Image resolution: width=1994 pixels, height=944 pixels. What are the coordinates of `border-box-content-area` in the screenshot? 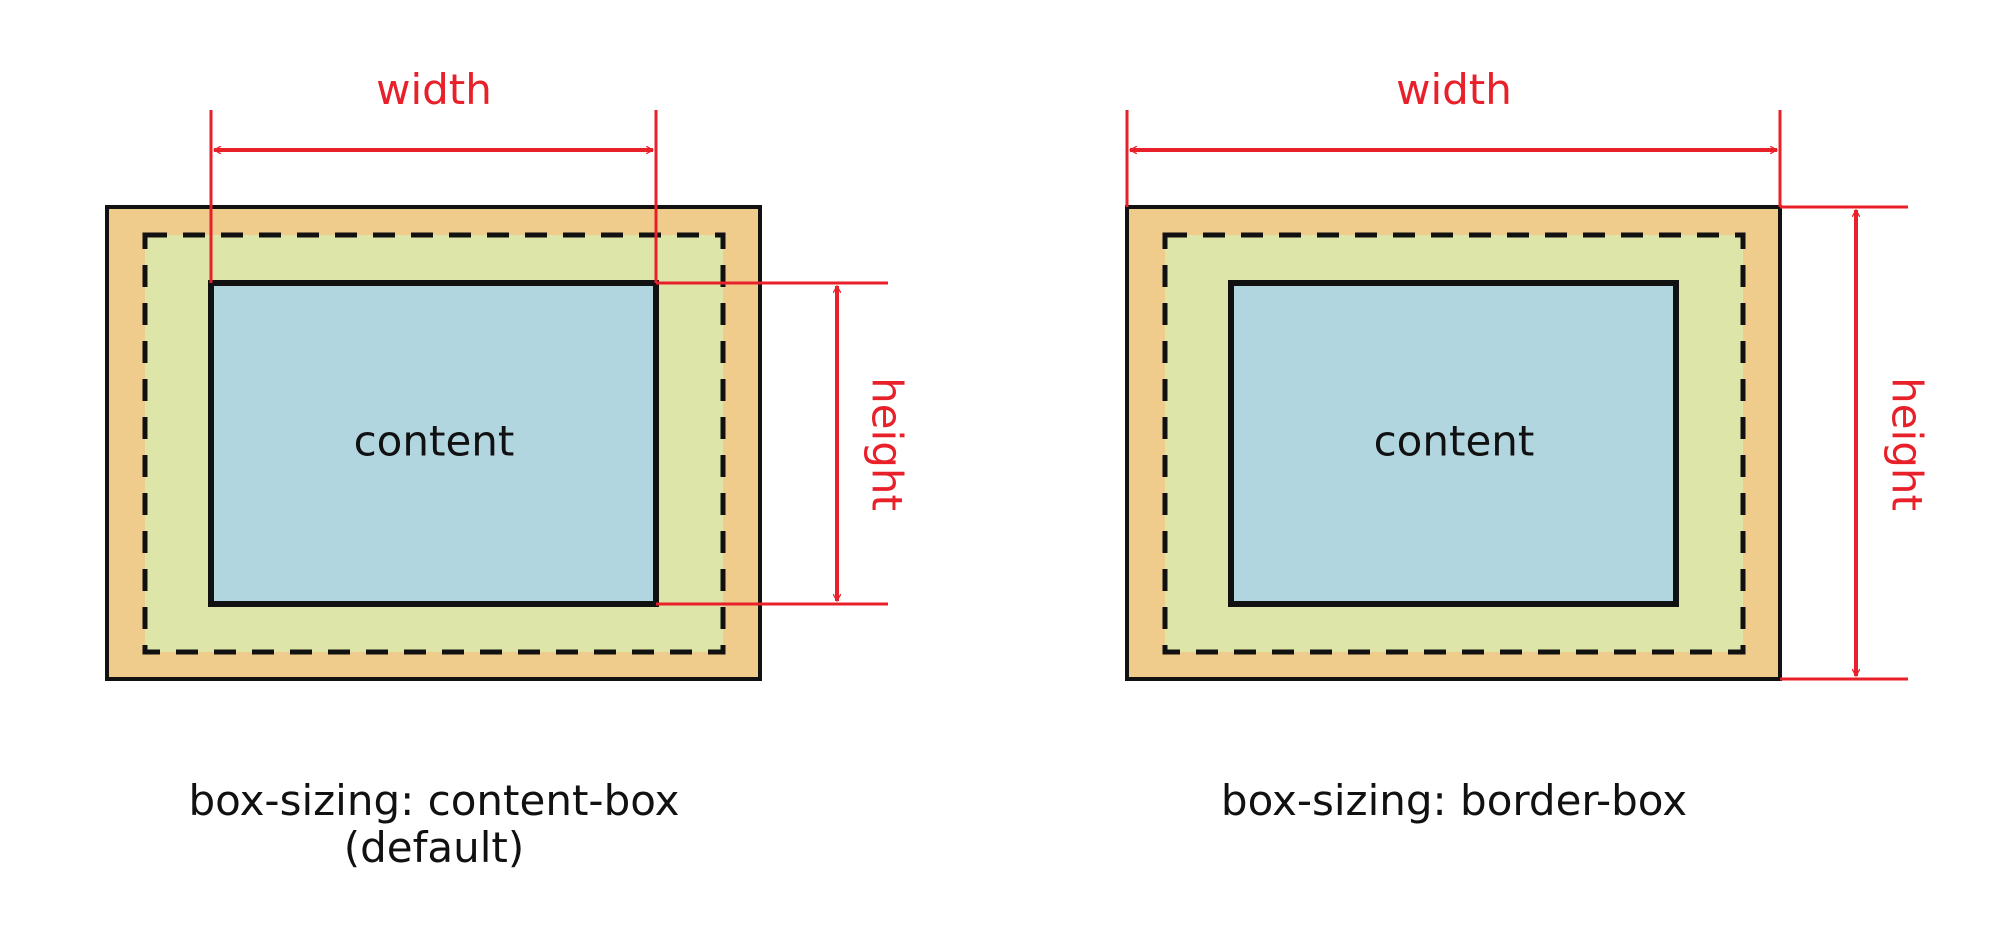 It's located at (1453, 443).